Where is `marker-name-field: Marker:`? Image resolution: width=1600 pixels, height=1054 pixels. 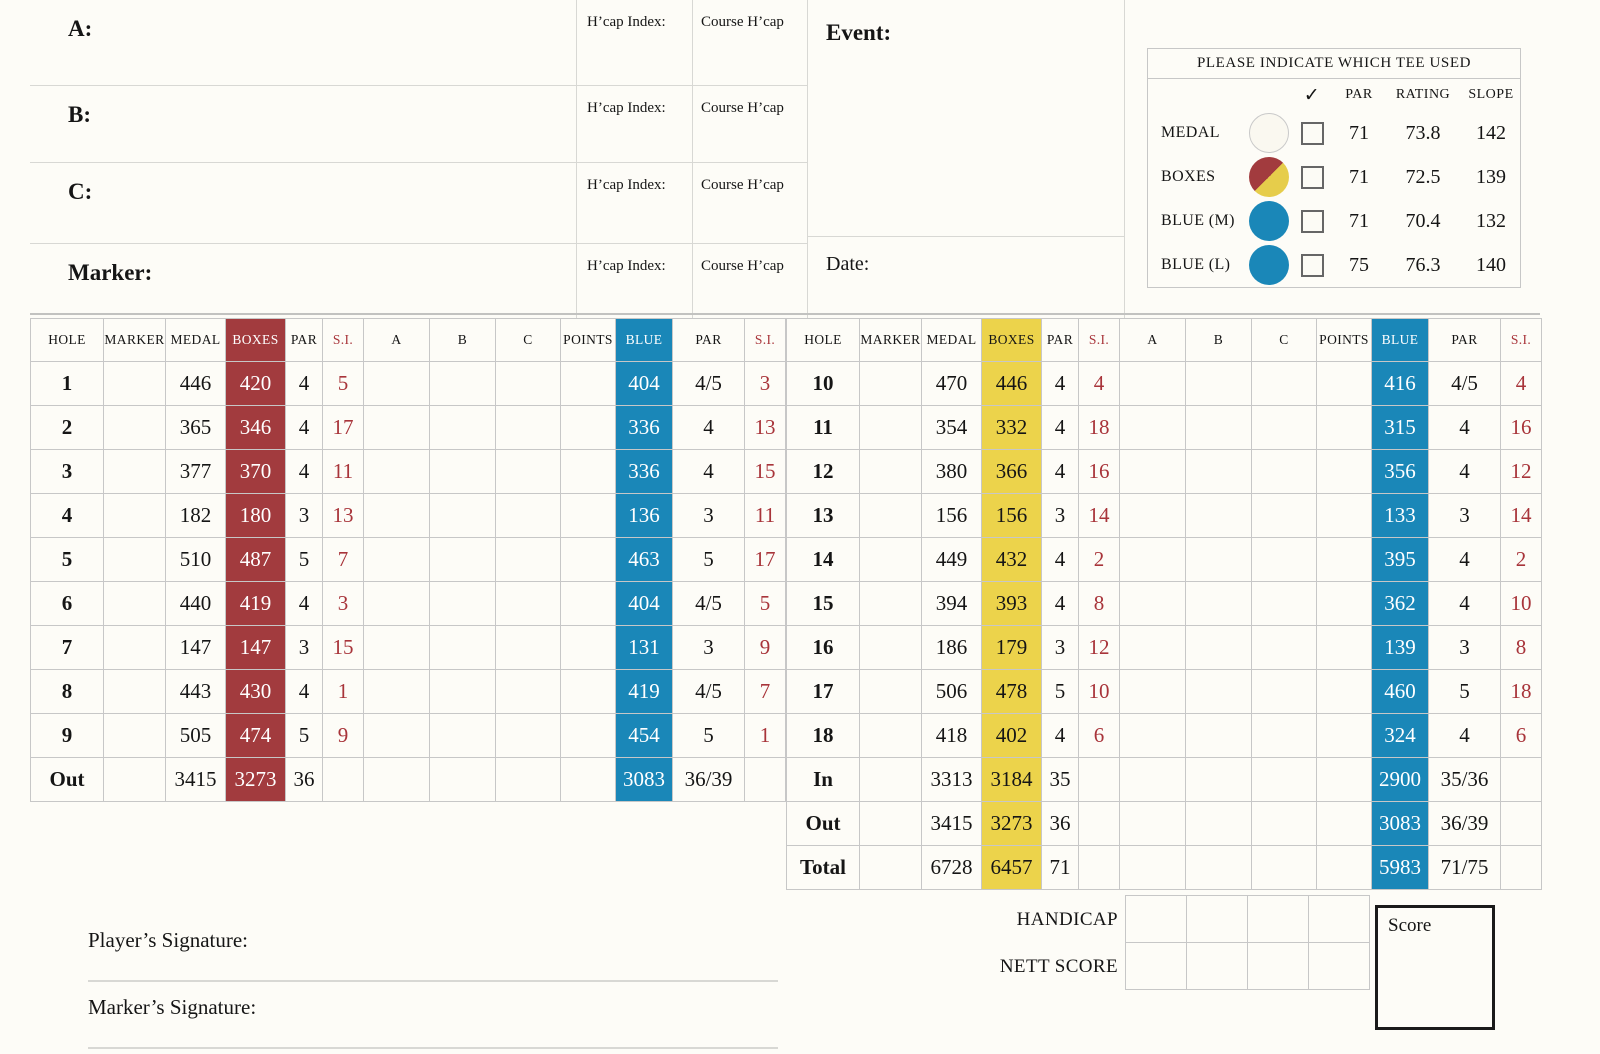
marker-name-field: Marker: is located at coordinates (303, 281).